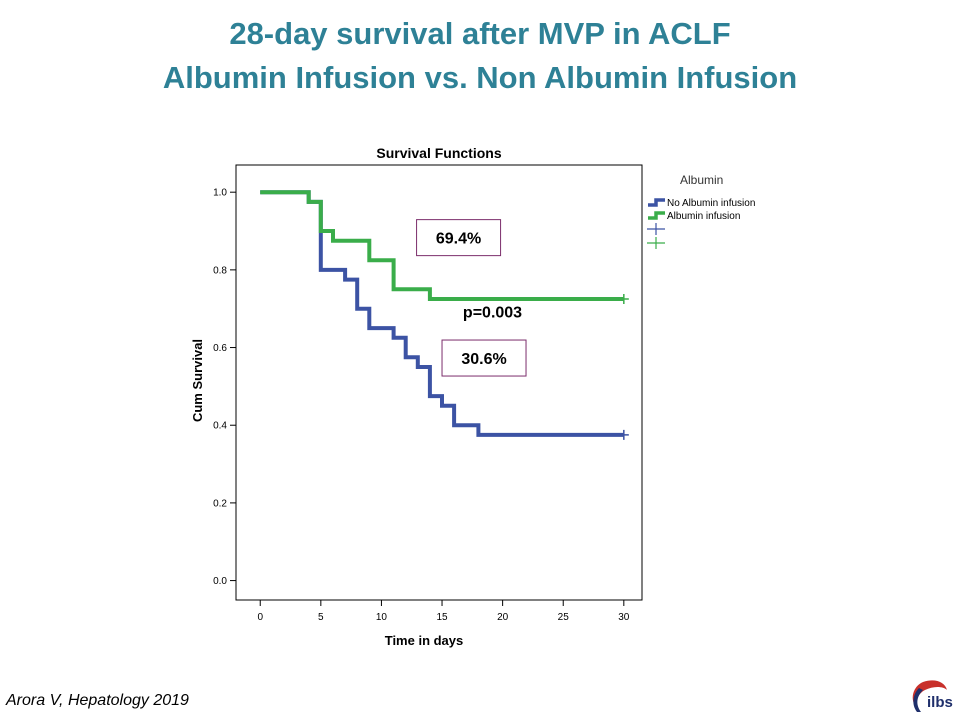 The width and height of the screenshot is (960, 723). I want to click on chart-title: Survival Functions, so click(438, 153).